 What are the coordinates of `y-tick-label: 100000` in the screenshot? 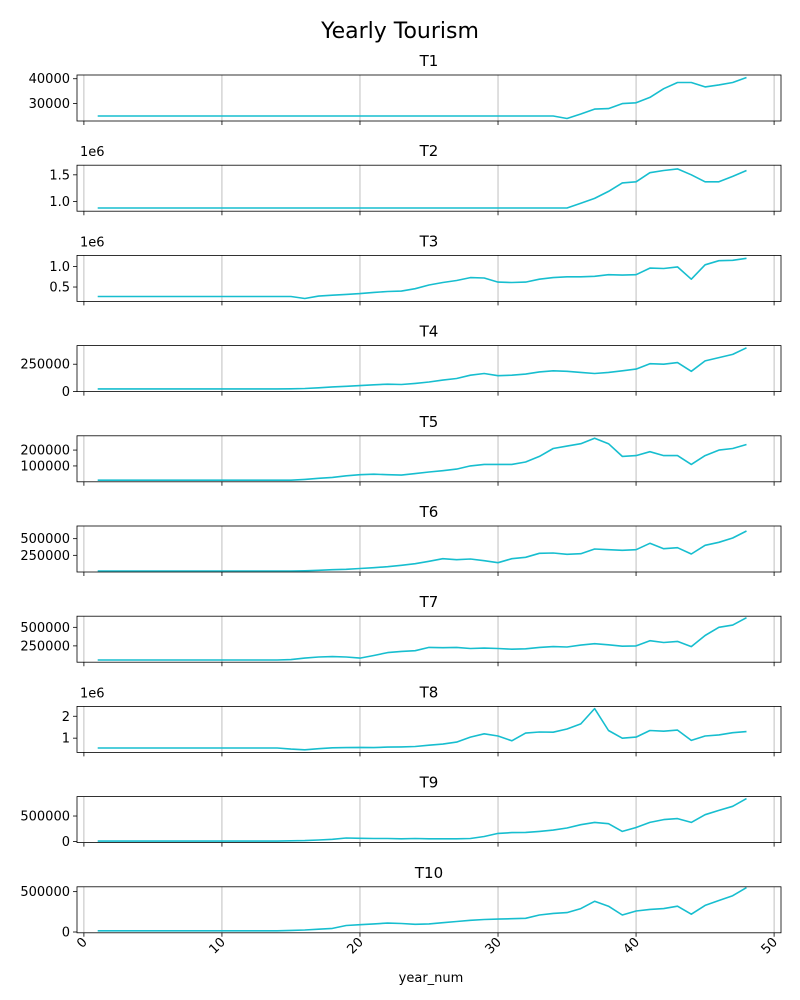 It's located at (45, 466).